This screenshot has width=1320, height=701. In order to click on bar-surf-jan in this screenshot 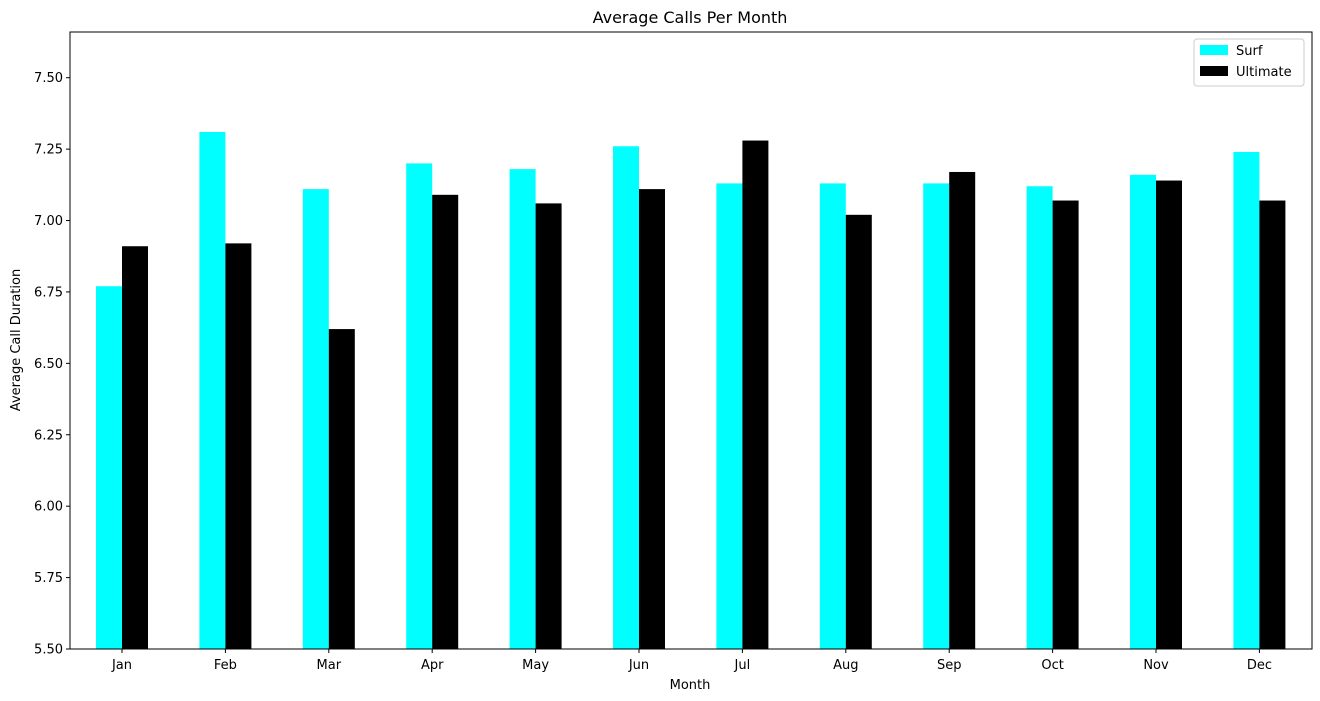, I will do `click(109, 467)`.